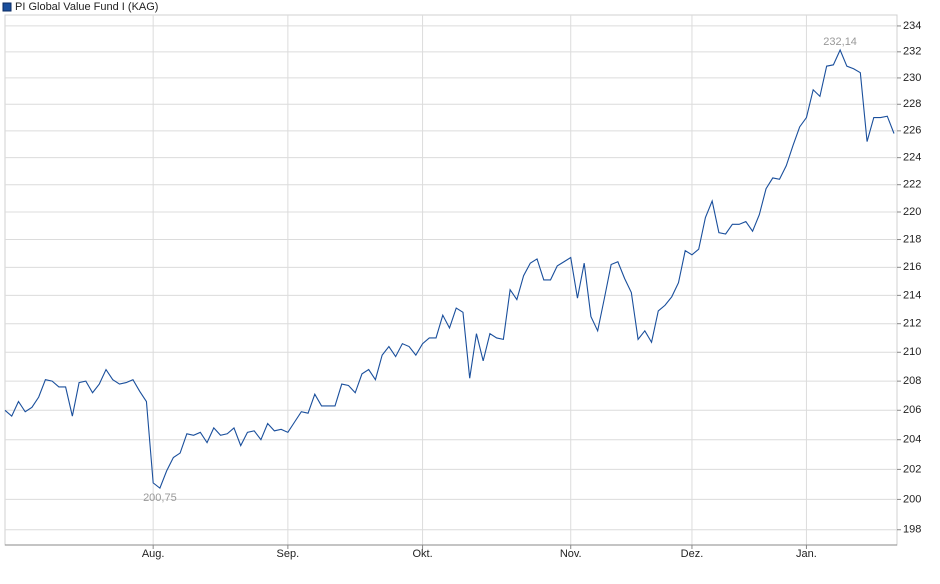 This screenshot has width=940, height=584. What do you see at coordinates (912, 352) in the screenshot?
I see `y-tick-label: 210` at bounding box center [912, 352].